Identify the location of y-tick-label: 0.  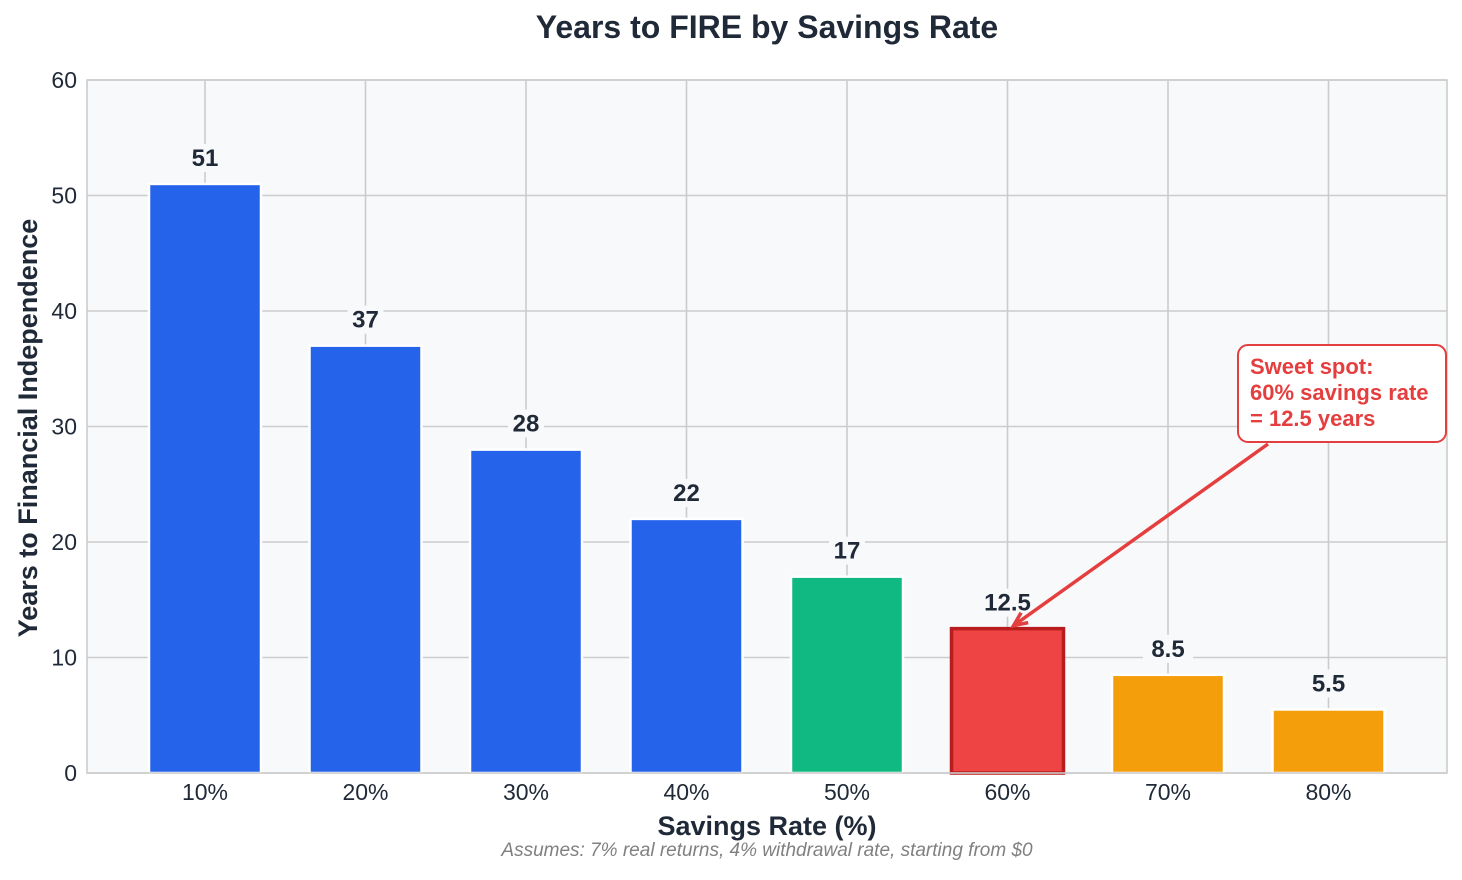
(70, 773).